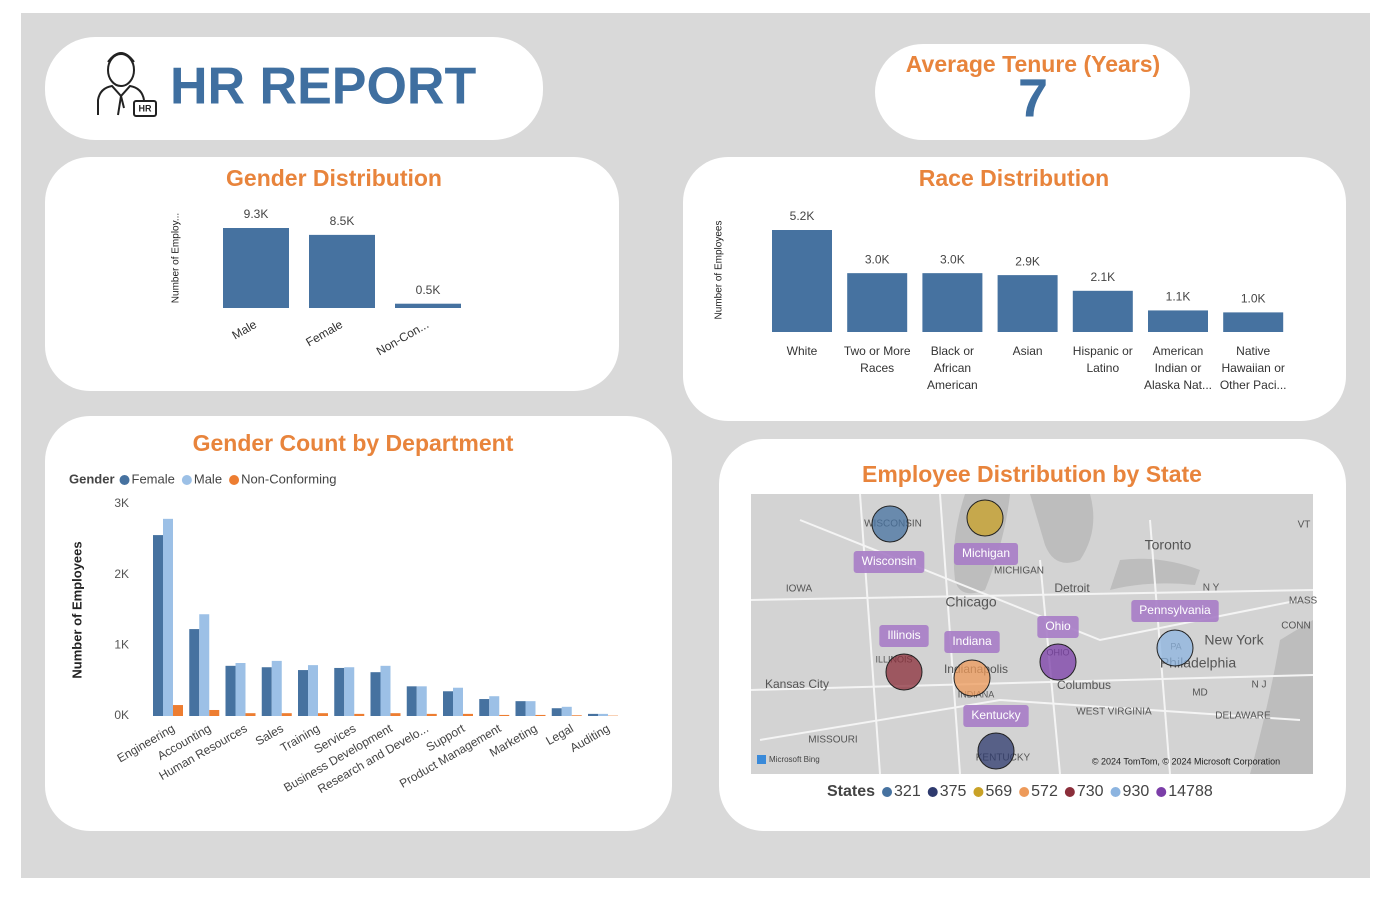 The height and width of the screenshot is (898, 1383). Describe the element at coordinates (998, 791) in the screenshot. I see `legend-label: 569` at that location.